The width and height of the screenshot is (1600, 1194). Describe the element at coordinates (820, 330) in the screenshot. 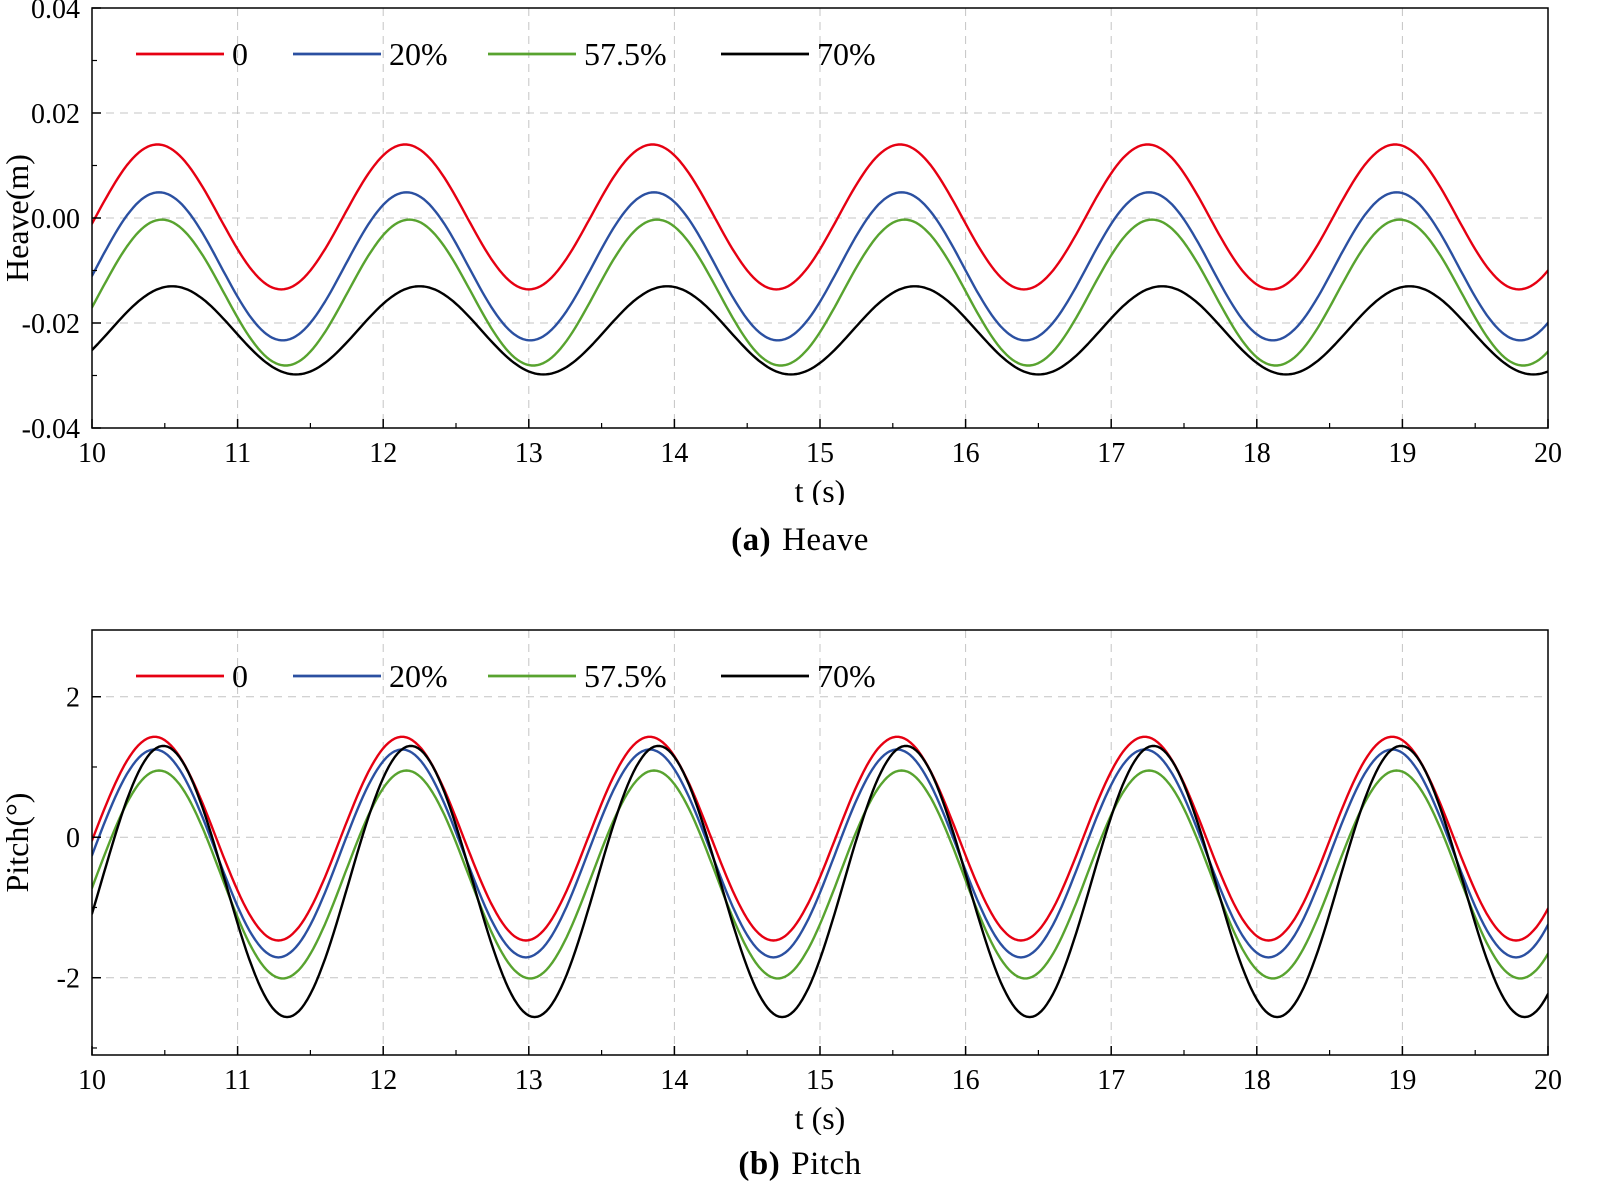

I see `series-line-70%` at that location.